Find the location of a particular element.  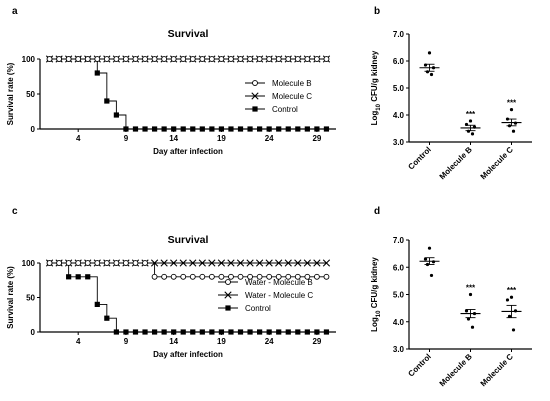

panel-b-group-2-category-label: Molecule C is located at coordinates (497, 163).